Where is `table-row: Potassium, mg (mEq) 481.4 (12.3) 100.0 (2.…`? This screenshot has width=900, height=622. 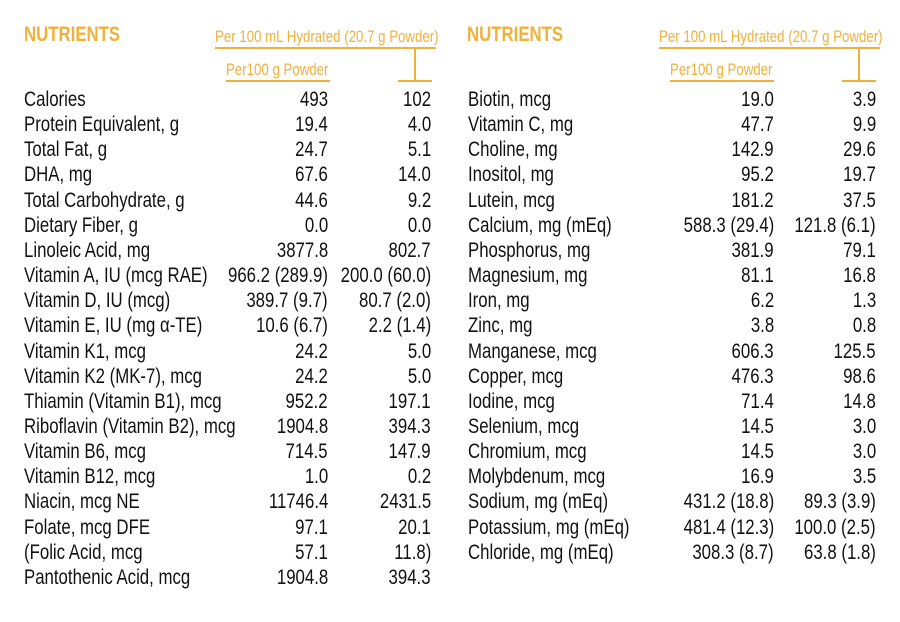
table-row: Potassium, mg (mEq) 481.4 (12.3) 100.0 (2.… is located at coordinates (669, 528).